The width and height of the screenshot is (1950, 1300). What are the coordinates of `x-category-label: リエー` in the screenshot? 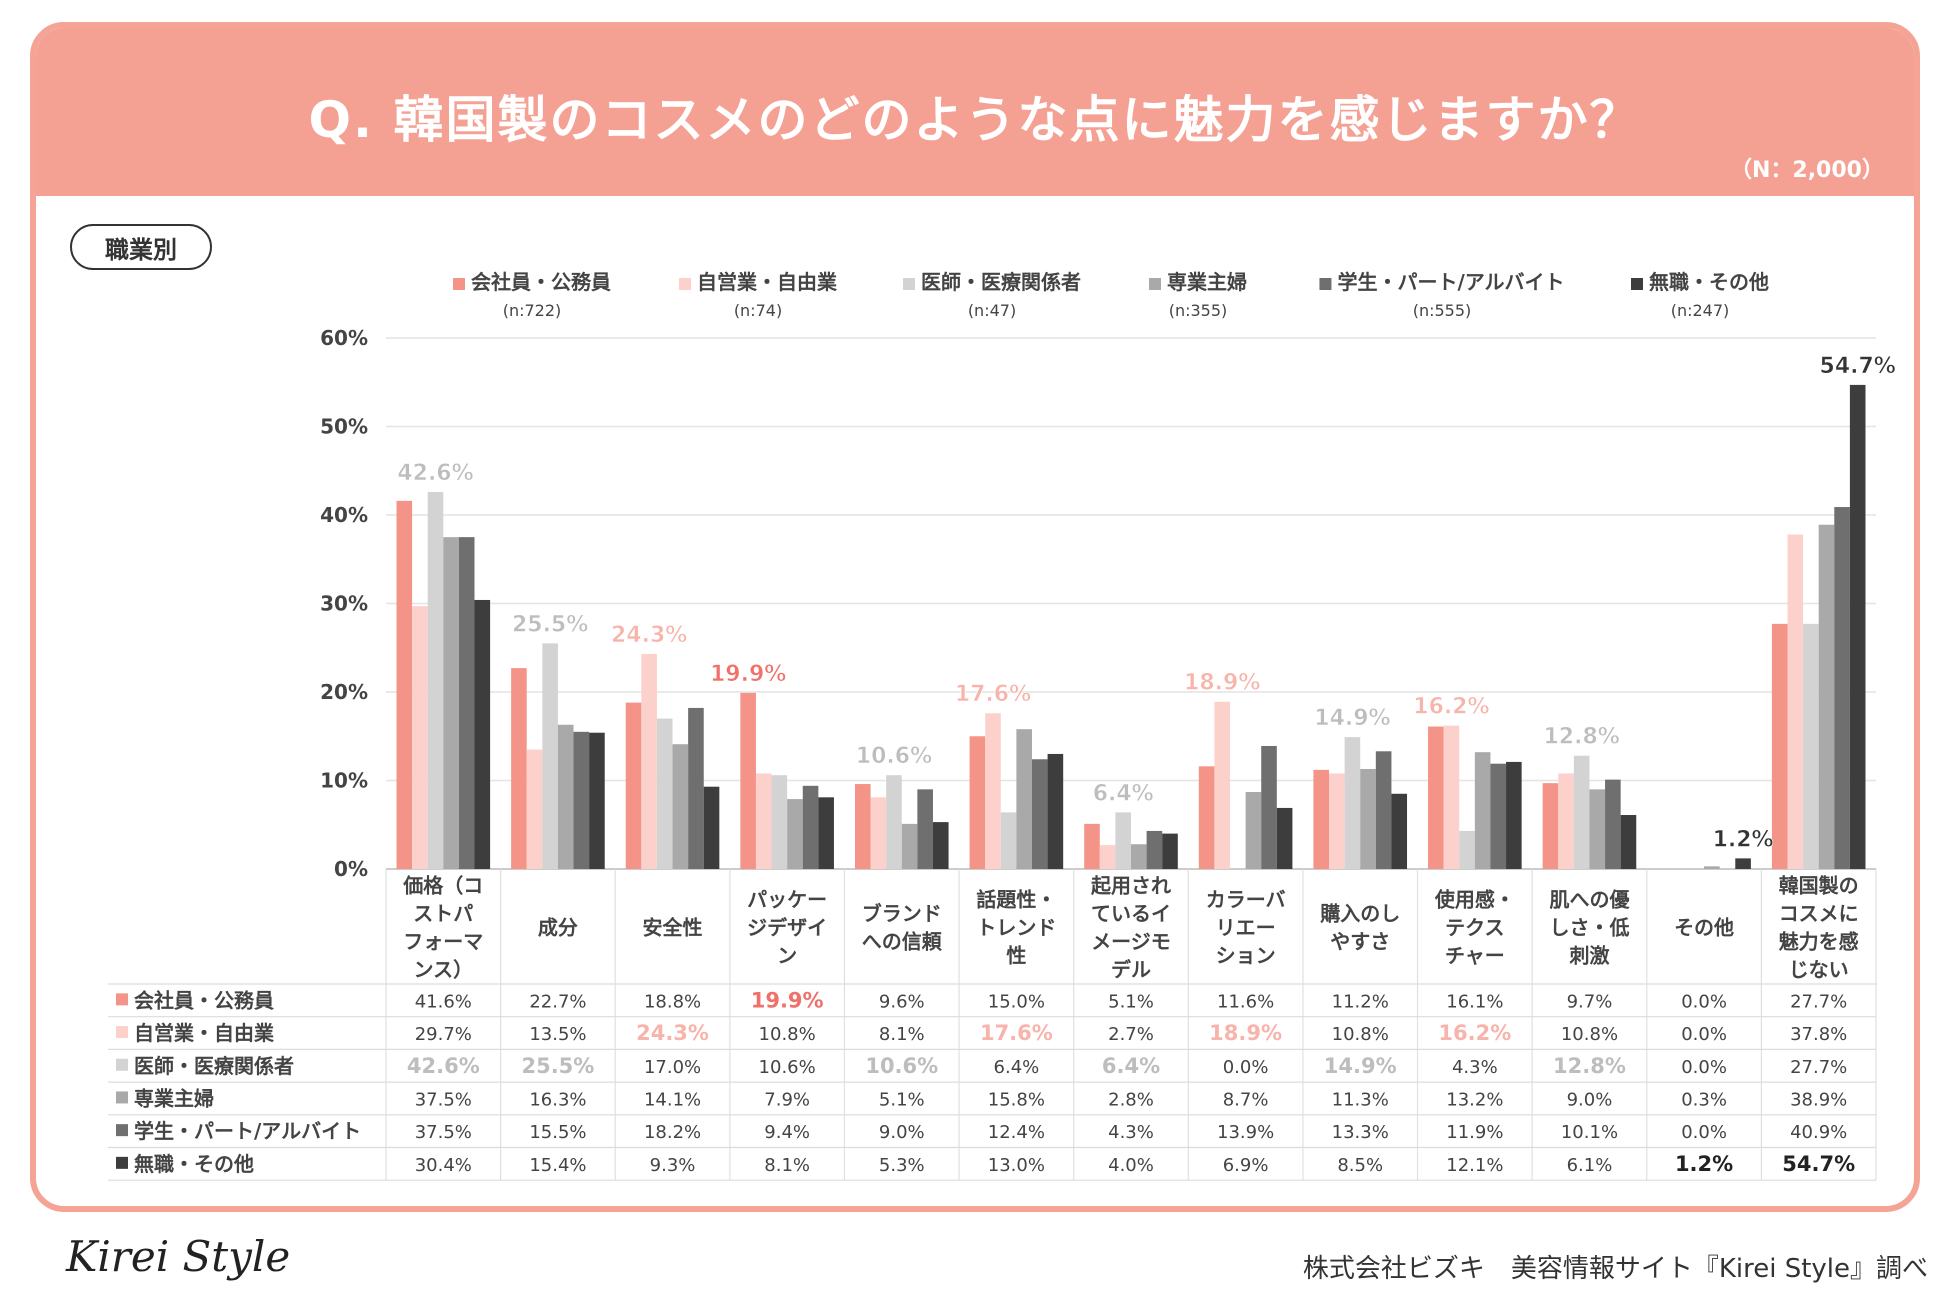 It's located at (1246, 928).